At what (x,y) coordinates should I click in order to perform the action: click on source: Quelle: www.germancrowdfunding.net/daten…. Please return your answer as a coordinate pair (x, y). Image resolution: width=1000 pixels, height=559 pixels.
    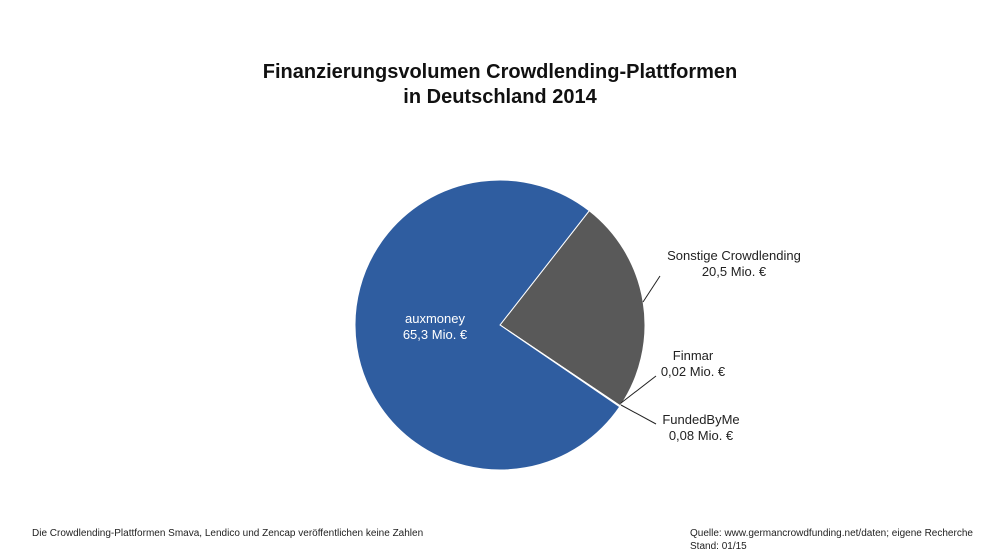
    Looking at the image, I should click on (831, 533).